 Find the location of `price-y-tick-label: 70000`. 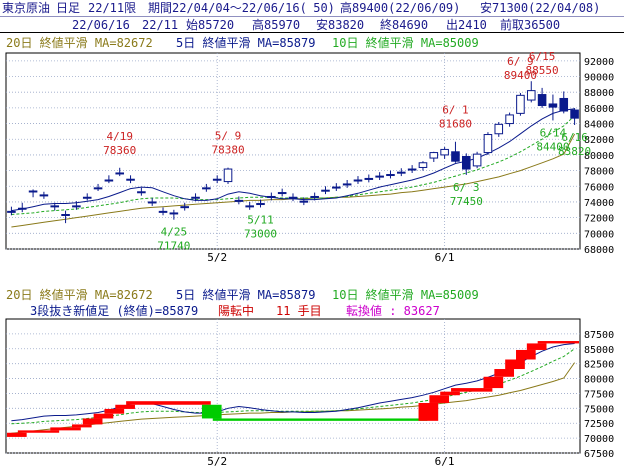

price-y-tick-label: 70000 is located at coordinates (599, 234).